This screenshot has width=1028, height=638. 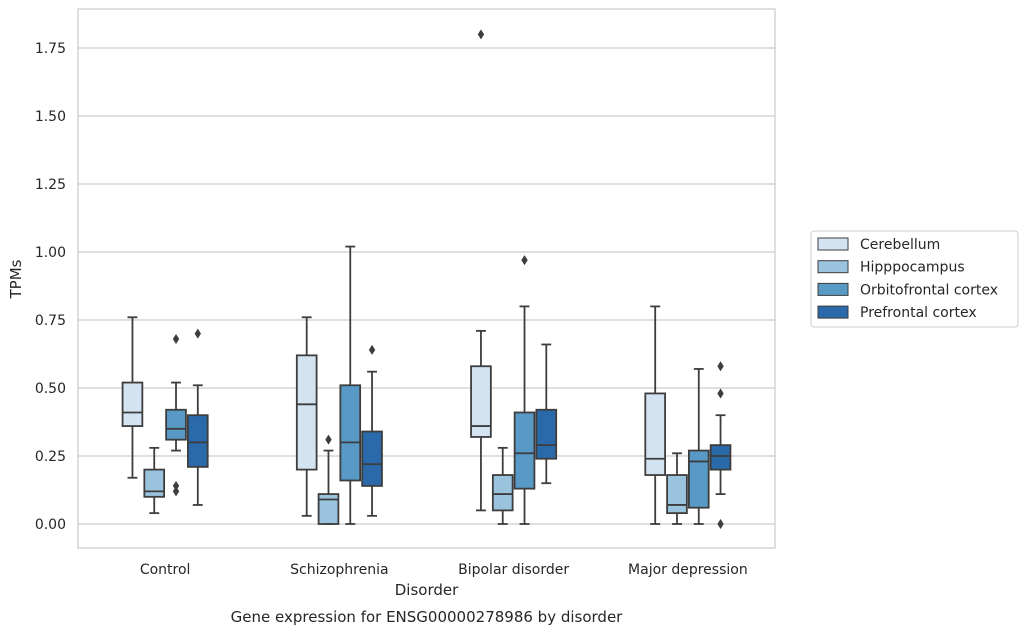 I want to click on legend-label: Orbitofrontal cortex, so click(x=929, y=290).